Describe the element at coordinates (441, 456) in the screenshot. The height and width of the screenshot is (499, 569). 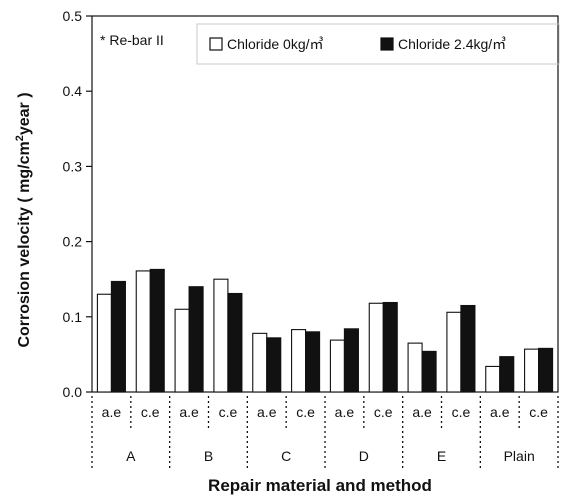
I see `x-group-label: E` at that location.